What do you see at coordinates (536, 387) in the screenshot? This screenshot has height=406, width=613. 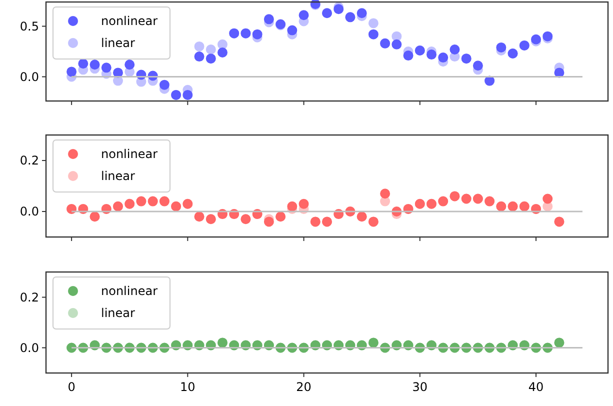 I see `x-tick-label: 40` at bounding box center [536, 387].